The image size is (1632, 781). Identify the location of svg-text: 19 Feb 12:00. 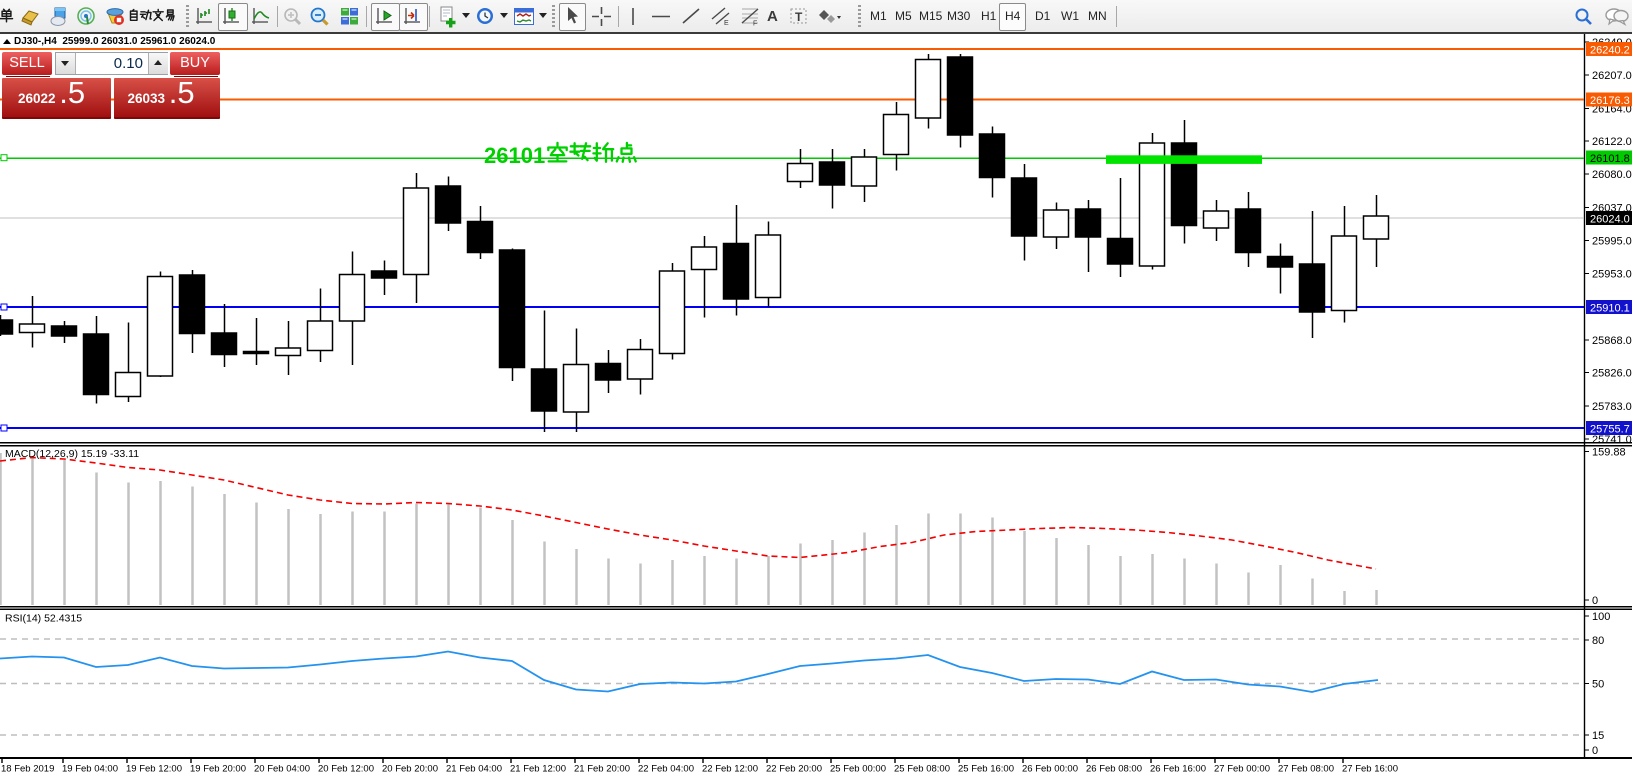
(154, 769).